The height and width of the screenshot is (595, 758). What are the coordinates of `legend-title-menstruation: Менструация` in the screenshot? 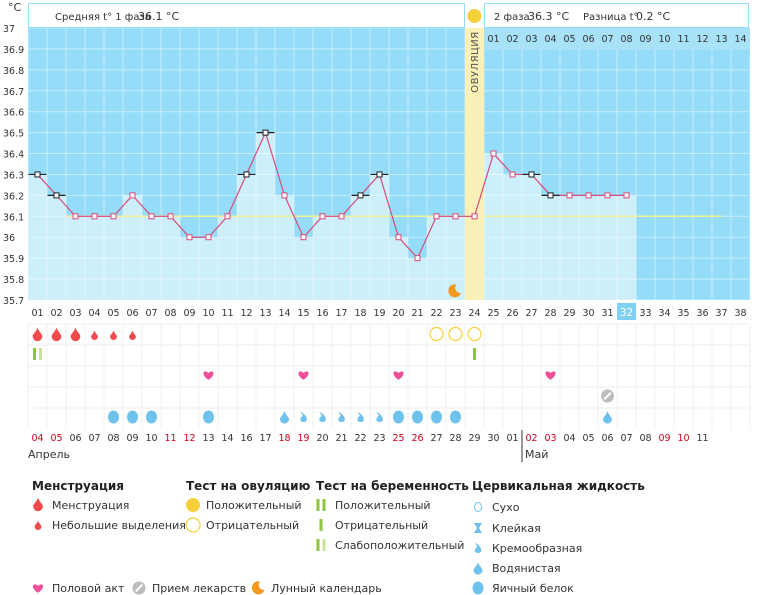 It's located at (78, 486).